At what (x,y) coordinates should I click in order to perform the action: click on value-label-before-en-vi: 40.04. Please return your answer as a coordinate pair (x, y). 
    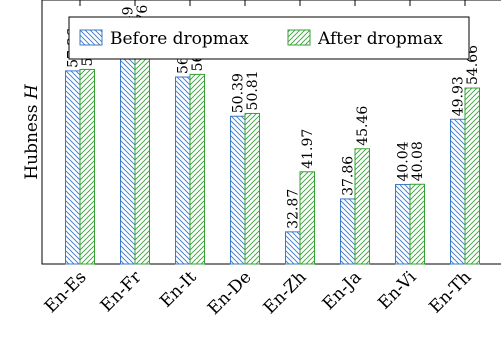
    Looking at the image, I should click on (404, 161).